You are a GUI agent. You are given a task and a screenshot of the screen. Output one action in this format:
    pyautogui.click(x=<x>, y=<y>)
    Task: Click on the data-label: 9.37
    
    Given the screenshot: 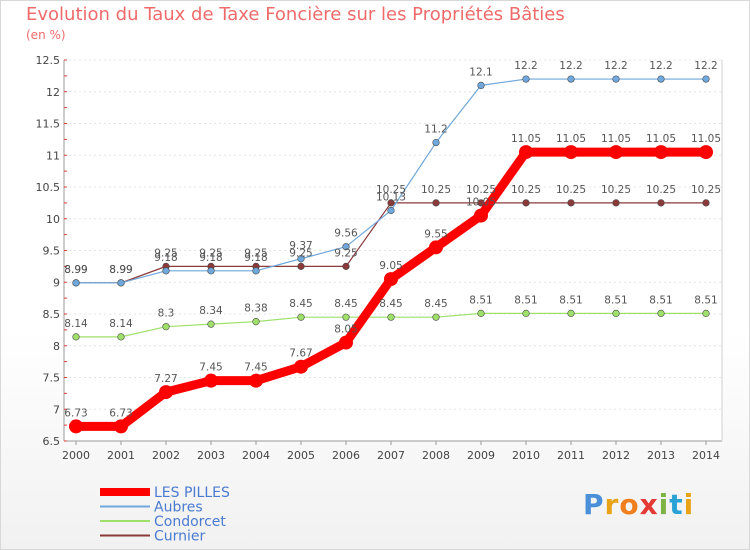 What is the action you would take?
    pyautogui.click(x=300, y=246)
    